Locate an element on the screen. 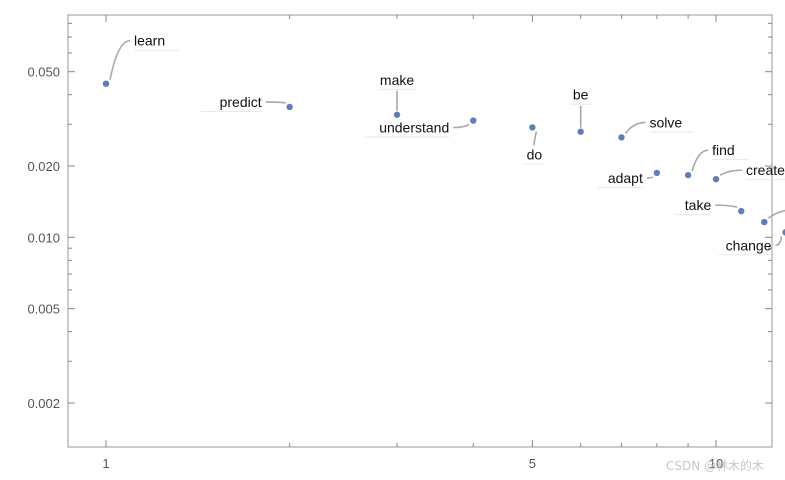 This screenshot has height=480, width=785. word-label-predict: predict is located at coordinates (241, 102).